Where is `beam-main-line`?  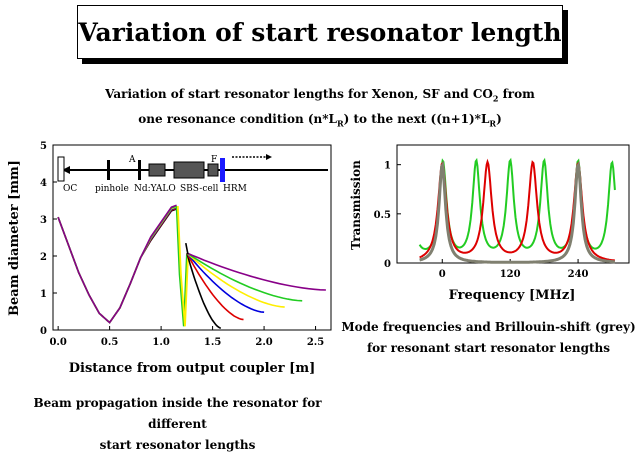 beam-main-line is located at coordinates (117, 264).